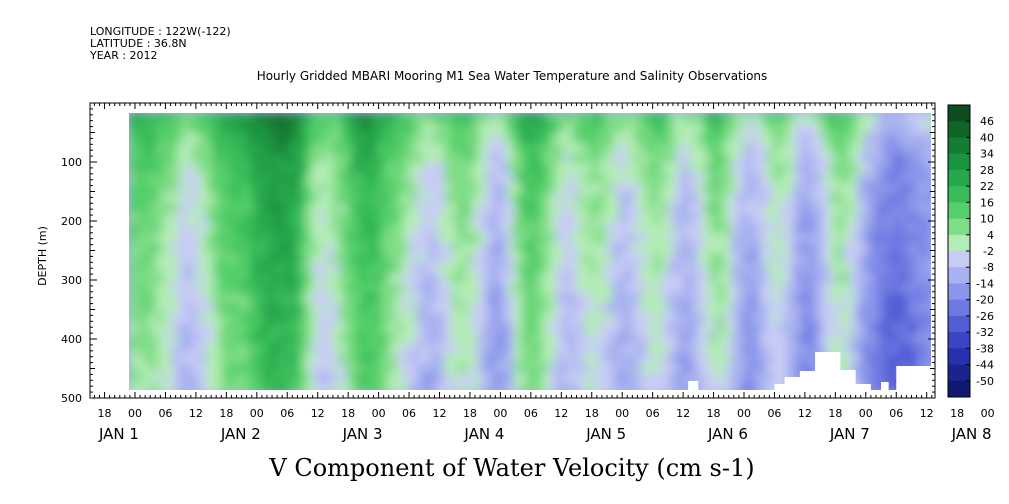 This screenshot has height=504, width=1009. Describe the element at coordinates (138, 43) in the screenshot. I see `latitude-text: LATITUDE : 36.8N` at that location.